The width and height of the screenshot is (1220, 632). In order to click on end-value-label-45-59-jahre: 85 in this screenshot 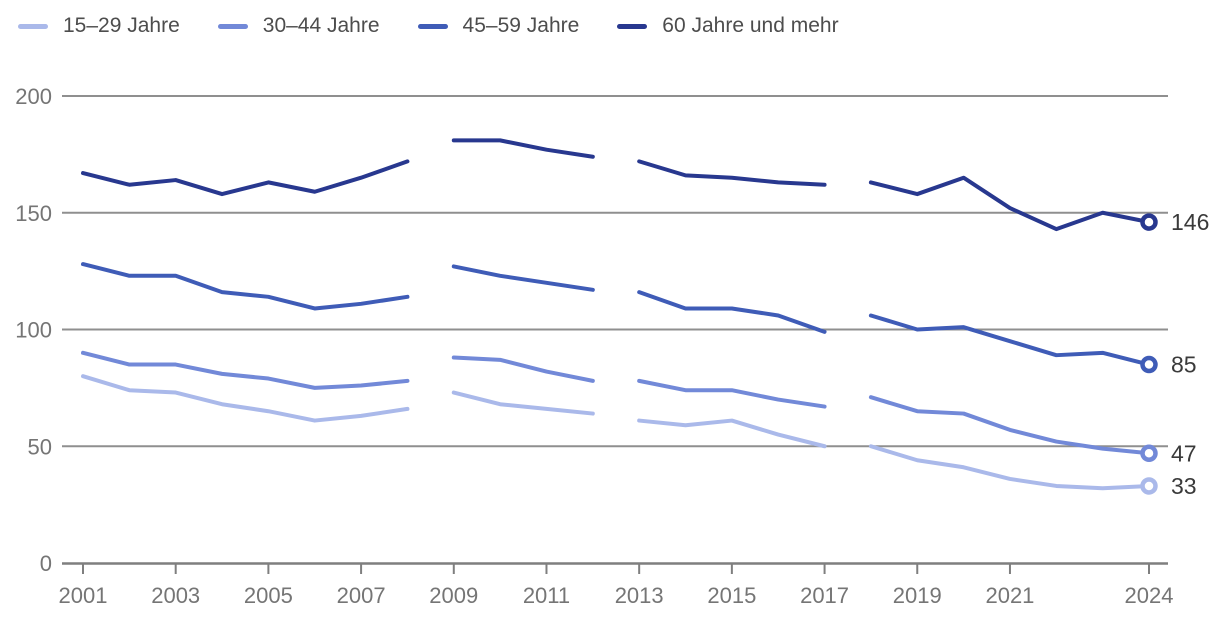, I will do `click(1184, 365)`.